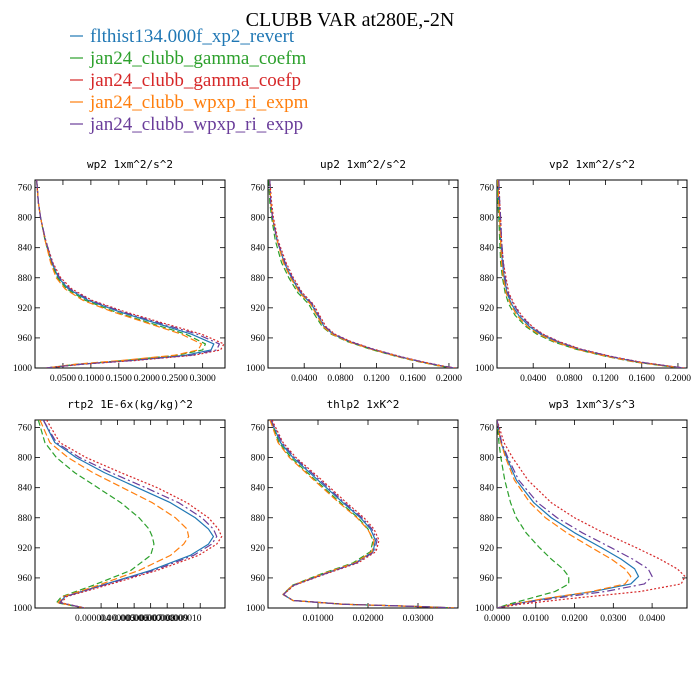 The image size is (700, 700). Describe the element at coordinates (497, 619) in the screenshot. I see `x-tick-label: 0.0000` at that location.